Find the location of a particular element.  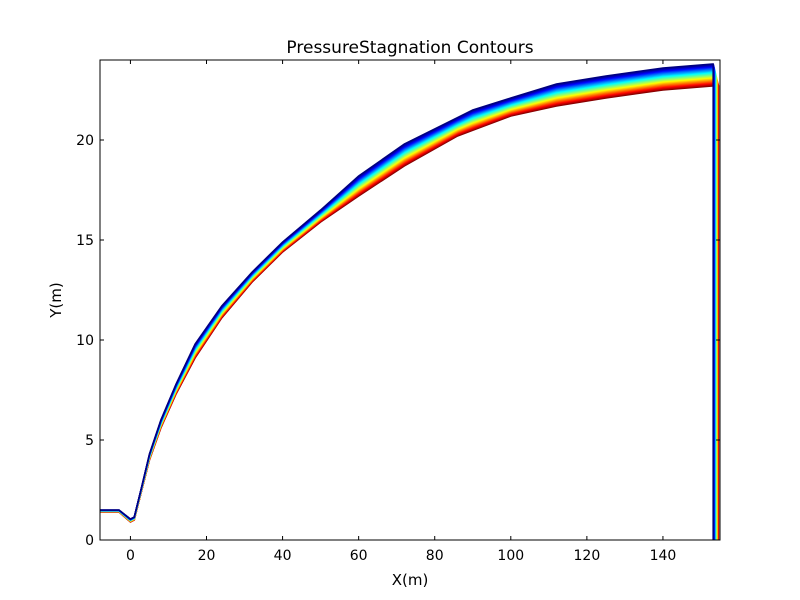

x-tick-label: 20 is located at coordinates (207, 556).